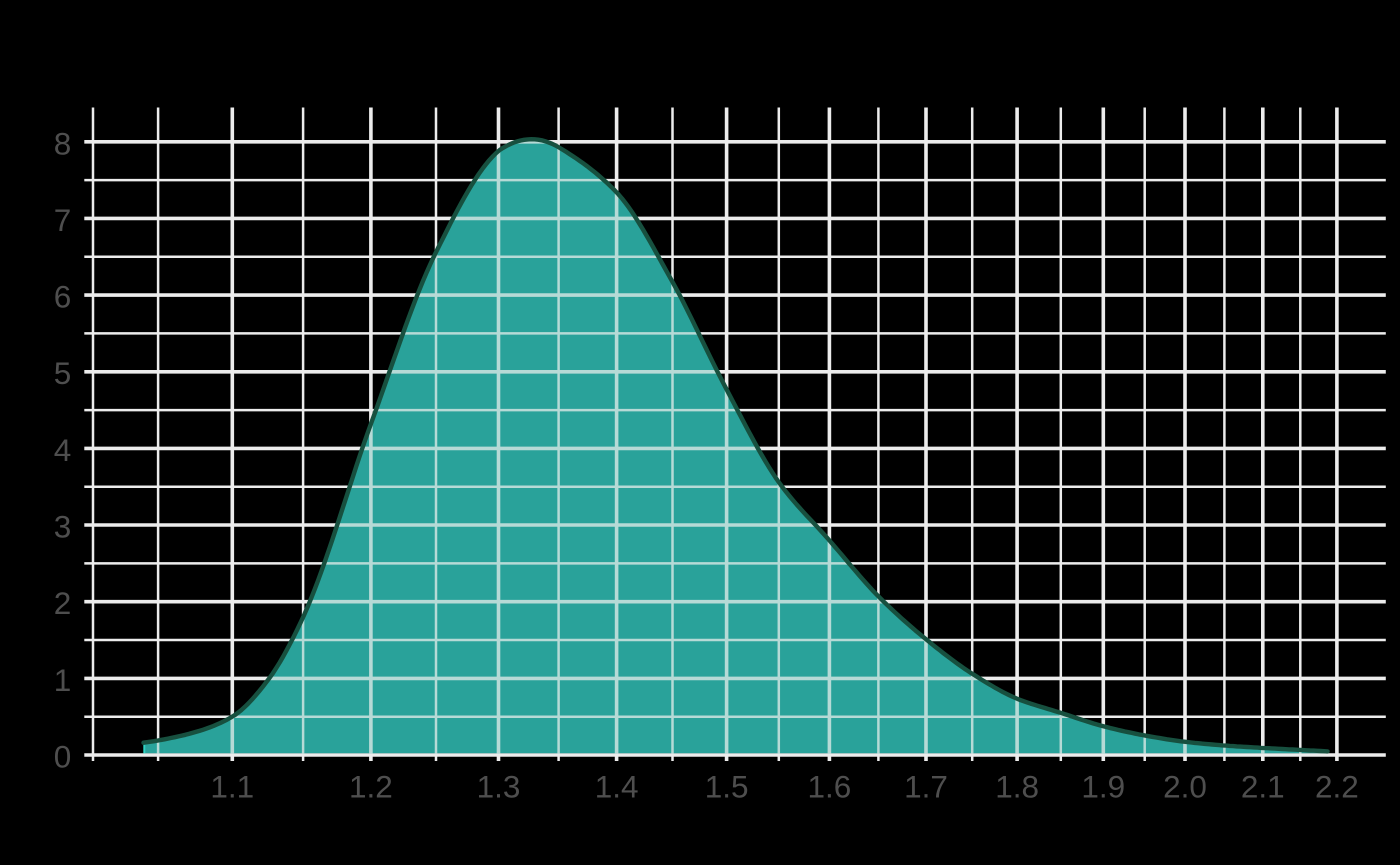  I want to click on svg-text: 5, so click(63, 373).